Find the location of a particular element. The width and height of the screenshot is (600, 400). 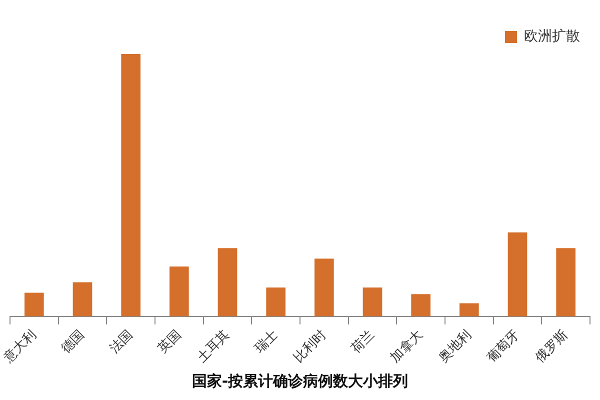

x-tick-label: 奥地利 is located at coordinates (455, 347).